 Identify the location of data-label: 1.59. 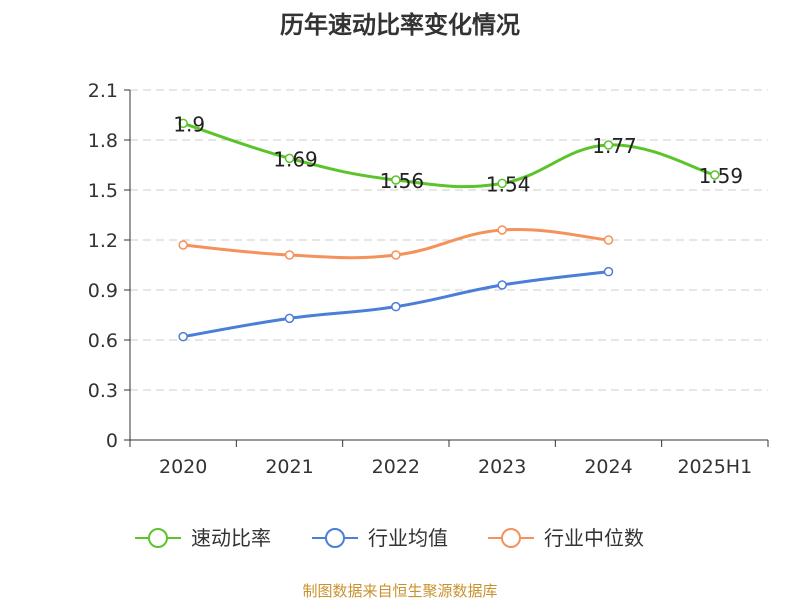
(721, 176).